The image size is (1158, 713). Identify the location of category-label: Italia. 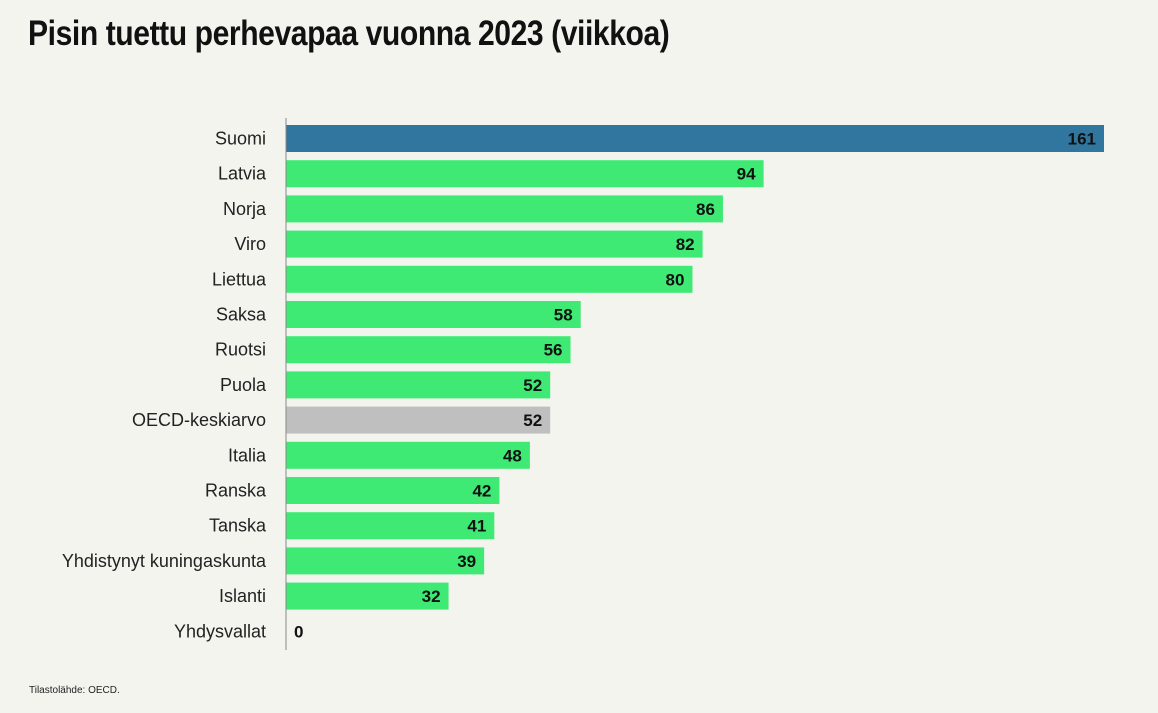
(247, 455).